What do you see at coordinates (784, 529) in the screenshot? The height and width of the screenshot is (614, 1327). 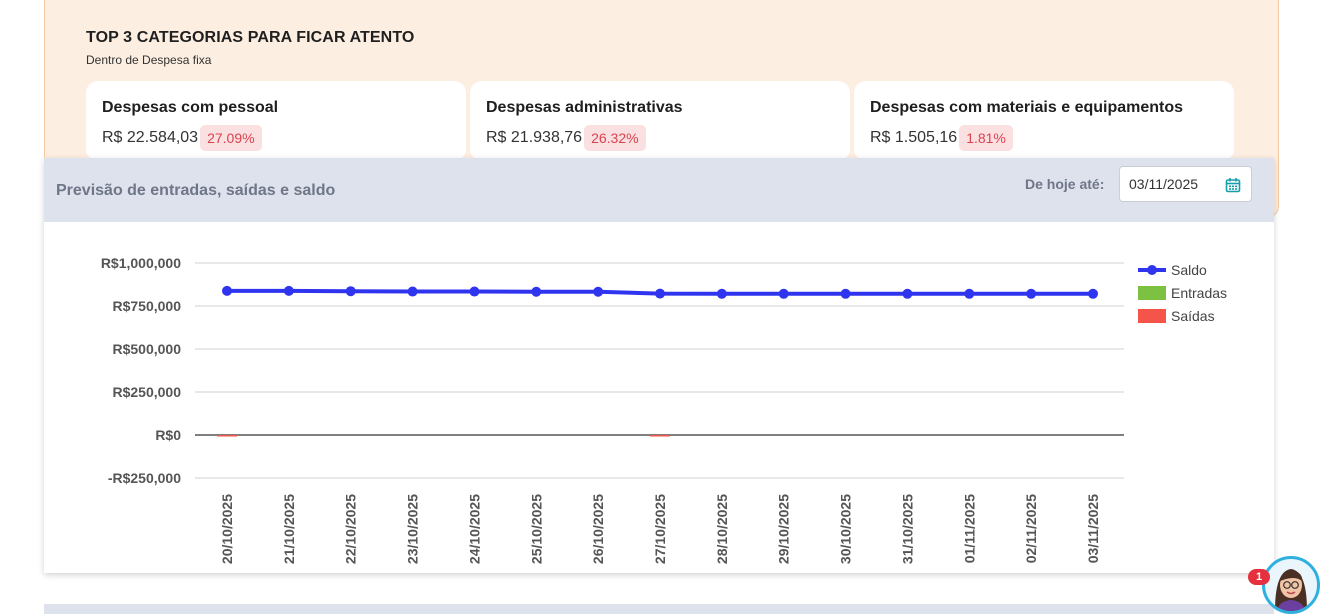 I see `x-tick-label: 29/10/2025` at bounding box center [784, 529].